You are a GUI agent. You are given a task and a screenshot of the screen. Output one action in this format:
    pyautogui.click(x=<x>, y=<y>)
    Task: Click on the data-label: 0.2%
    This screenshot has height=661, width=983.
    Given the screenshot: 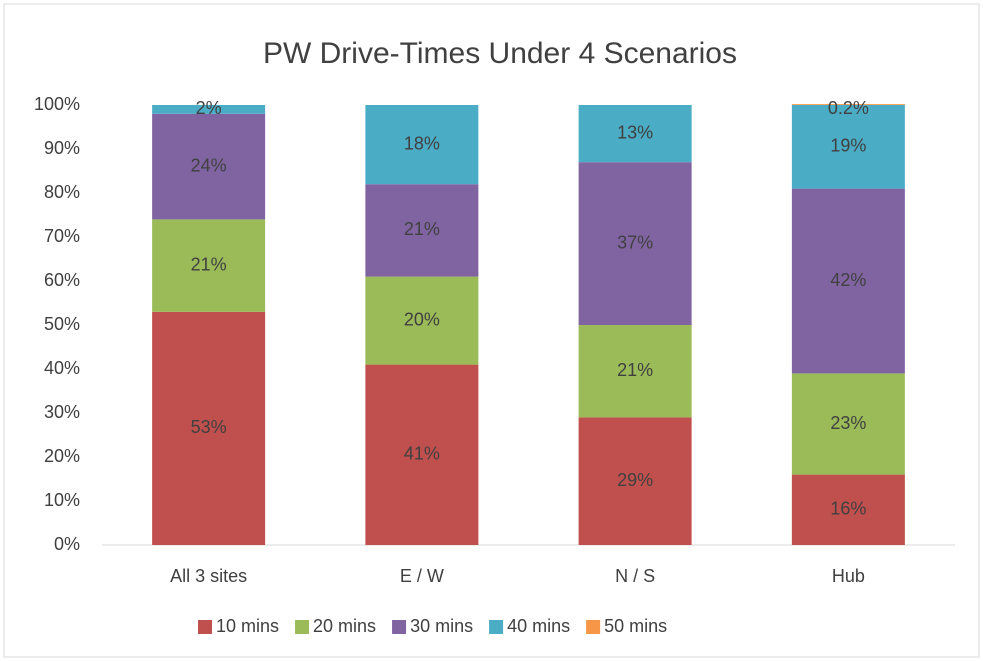 What is the action you would take?
    pyautogui.click(x=848, y=108)
    